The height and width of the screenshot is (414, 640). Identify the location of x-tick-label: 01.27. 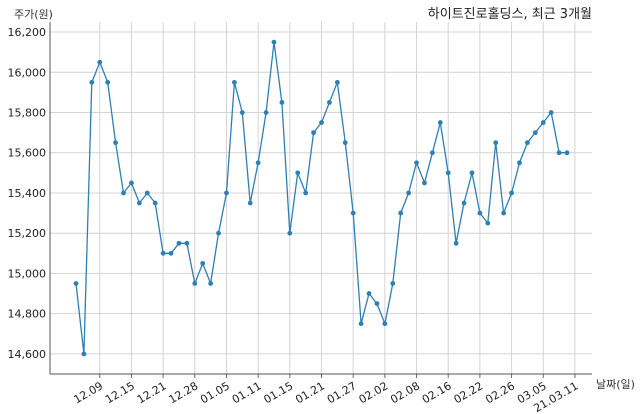
(342, 392).